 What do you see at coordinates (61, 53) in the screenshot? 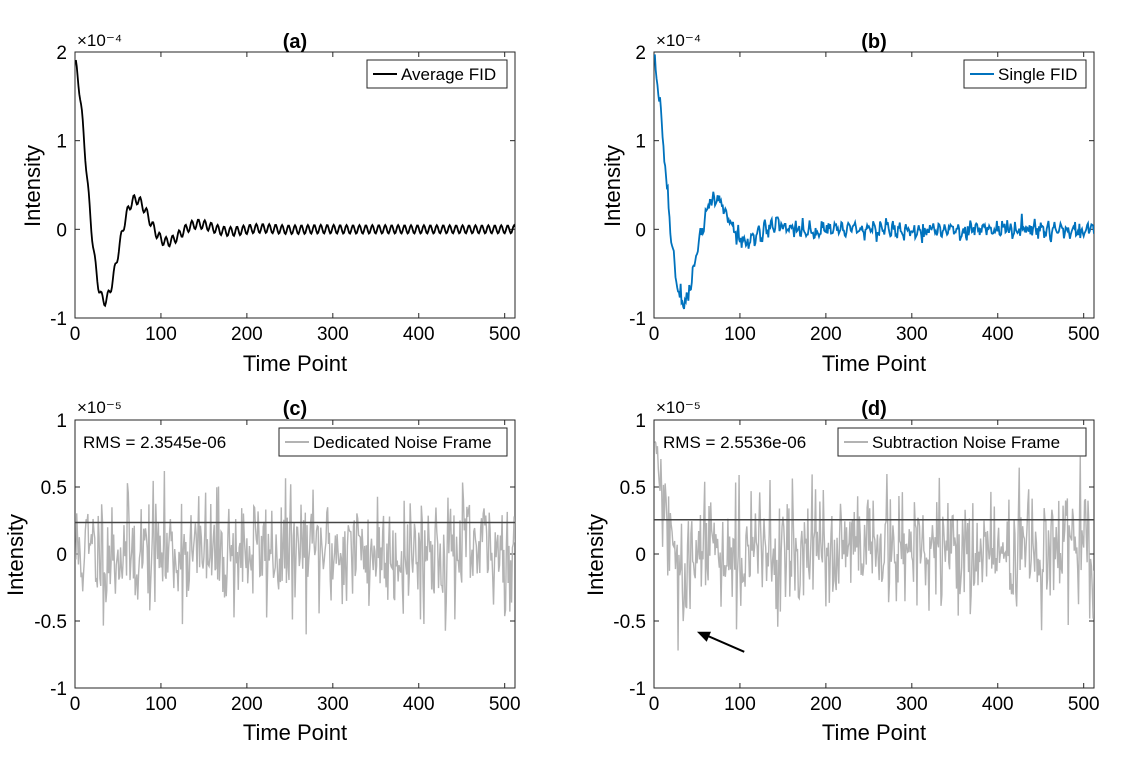
I see `panel-a-ytick-label: 2` at bounding box center [61, 53].